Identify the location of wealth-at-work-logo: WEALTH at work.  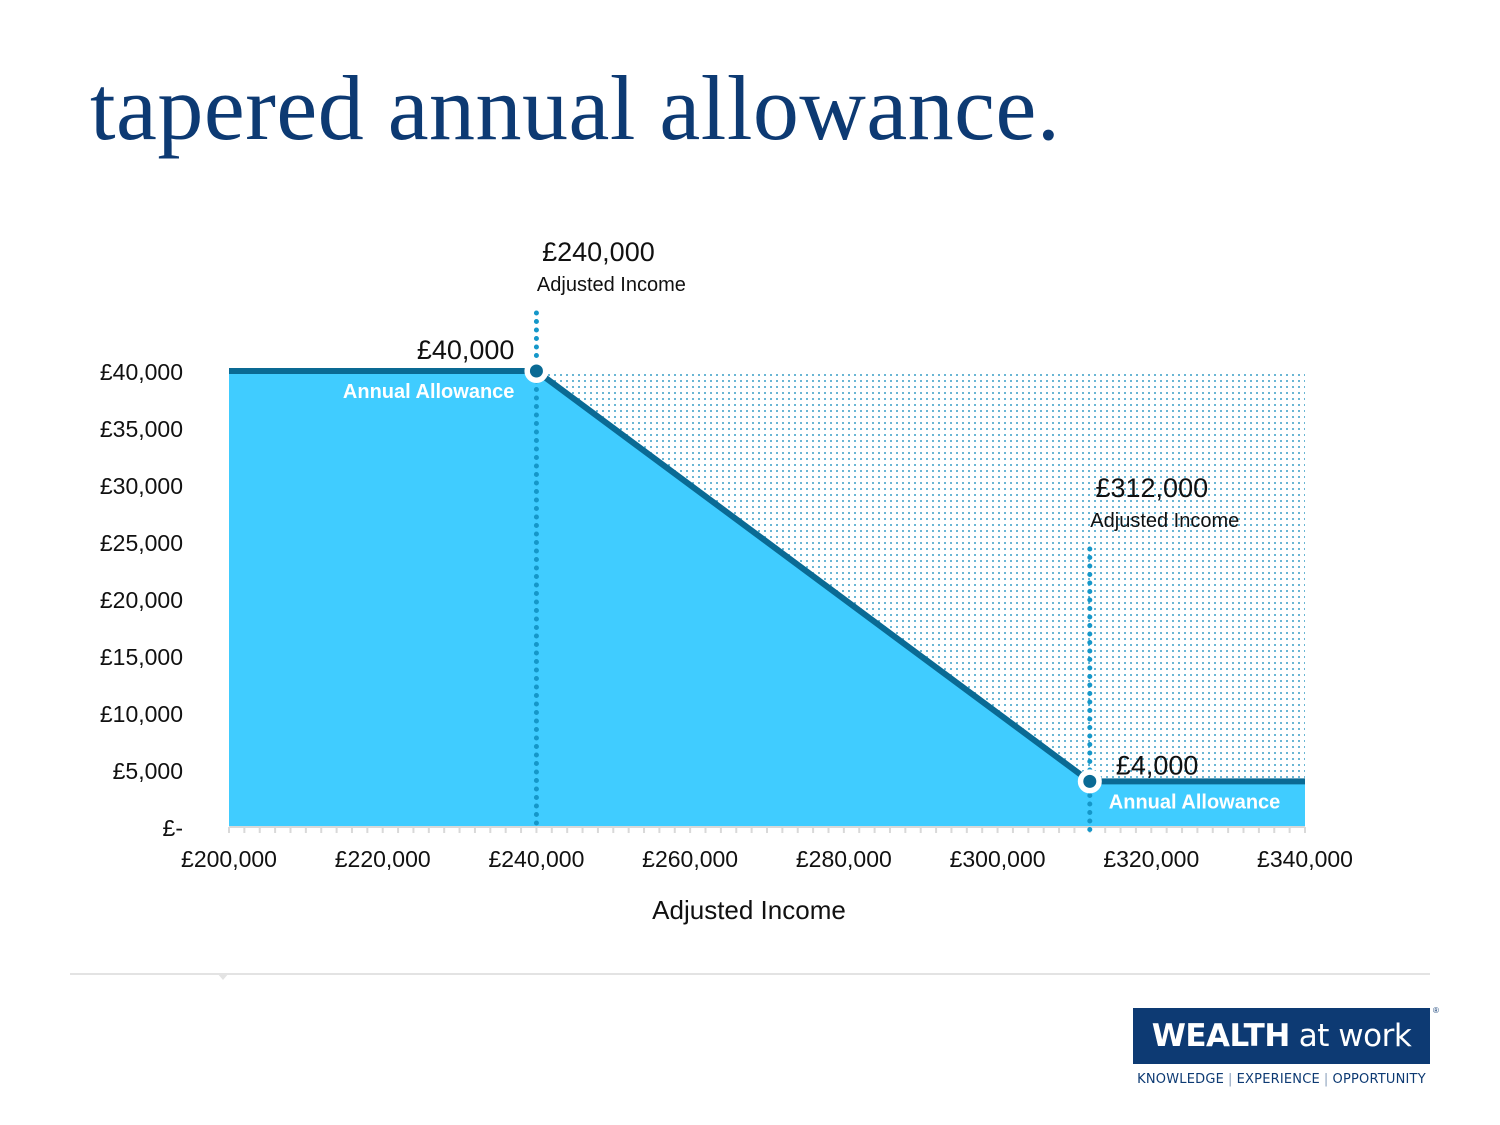
(1281, 1036).